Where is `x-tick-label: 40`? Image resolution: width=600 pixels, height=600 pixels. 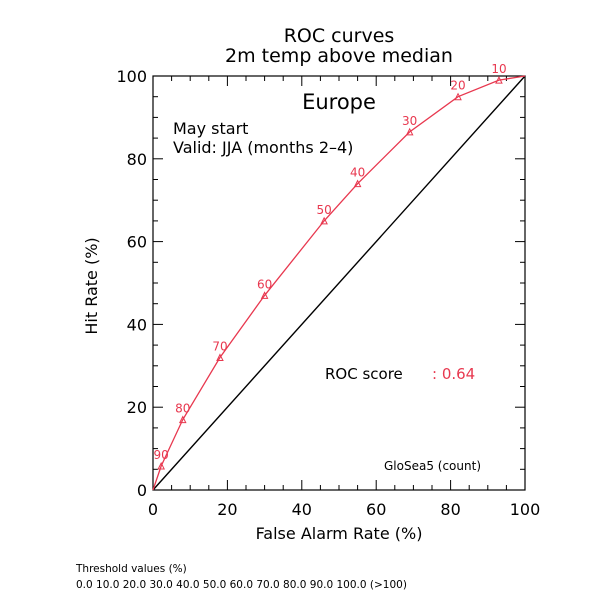 x-tick-label: 40 is located at coordinates (302, 509).